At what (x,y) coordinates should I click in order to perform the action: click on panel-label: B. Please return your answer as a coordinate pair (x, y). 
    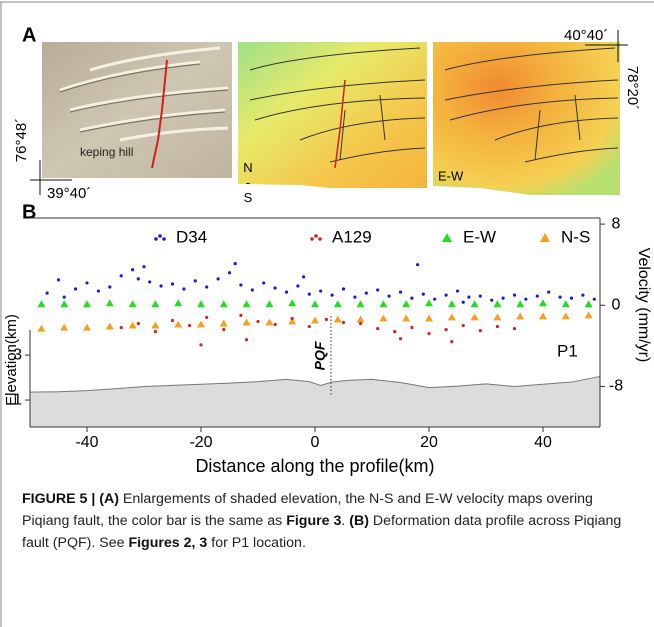
    Looking at the image, I should click on (29, 212).